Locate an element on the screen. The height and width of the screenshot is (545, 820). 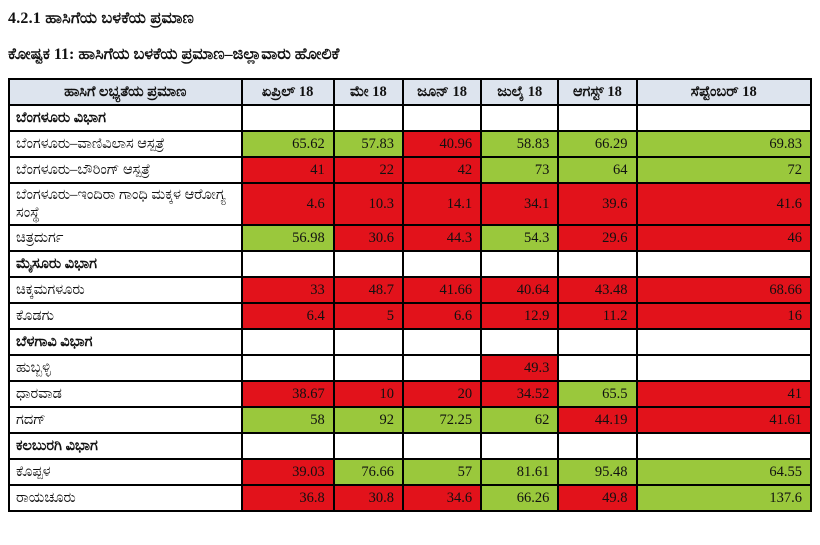
table-row: ಕೊಡಗು 6.4 5 6.6 12.9 11.2 16 is located at coordinates (410, 316).